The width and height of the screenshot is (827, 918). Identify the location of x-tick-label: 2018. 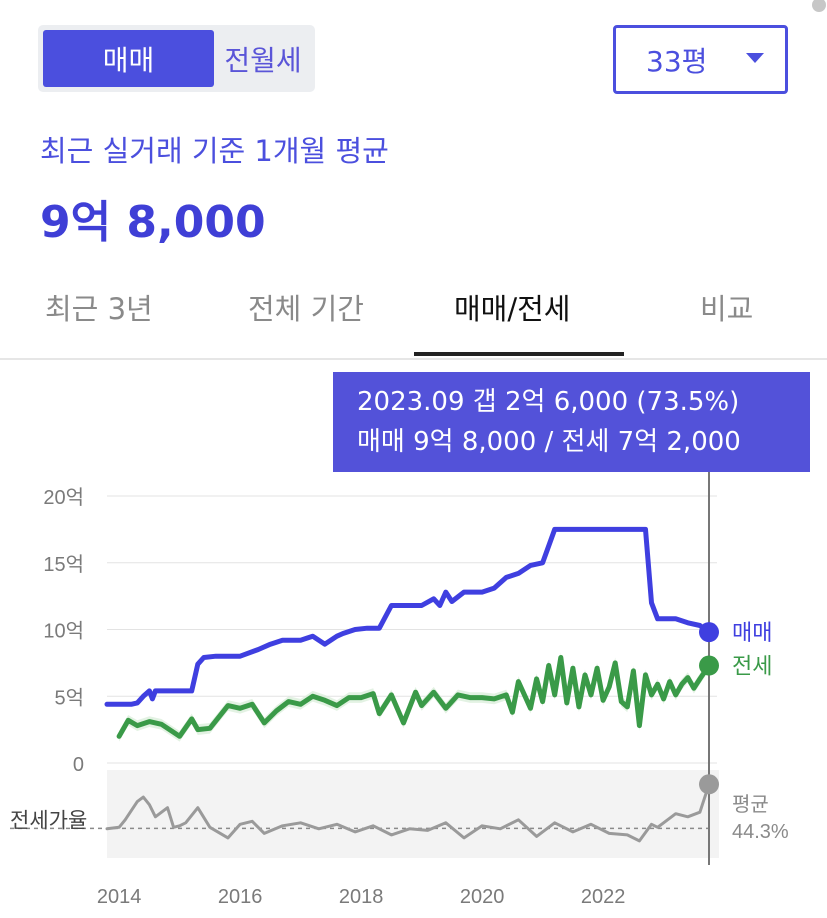
(361, 897).